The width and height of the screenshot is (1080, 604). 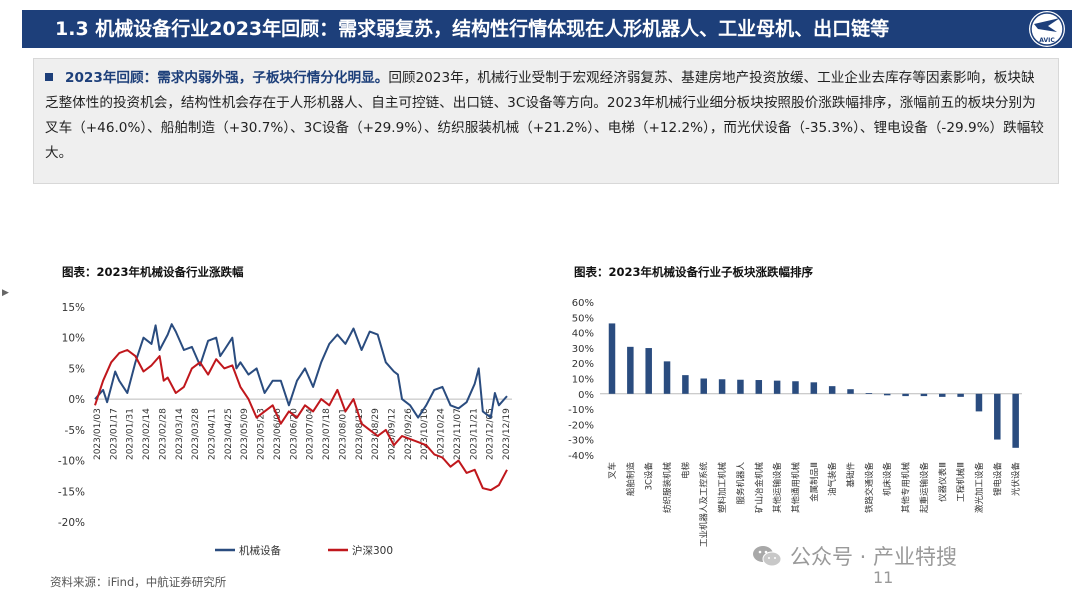 I want to click on x-tick-label: 2023/06/06, so click(x=278, y=434).